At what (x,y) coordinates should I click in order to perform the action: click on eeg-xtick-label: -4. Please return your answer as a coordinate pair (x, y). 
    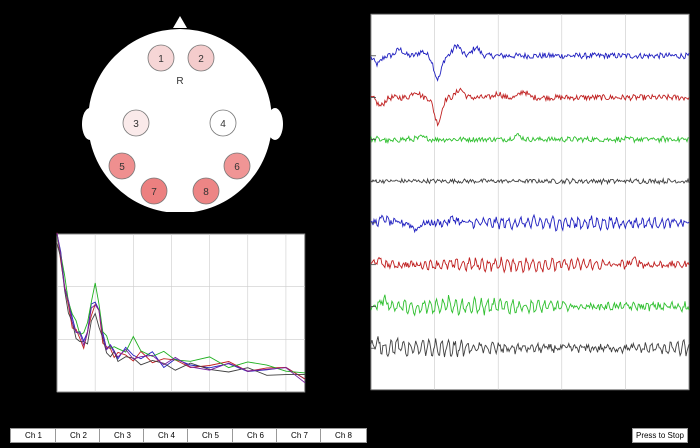
    Looking at the image, I should click on (435, 398).